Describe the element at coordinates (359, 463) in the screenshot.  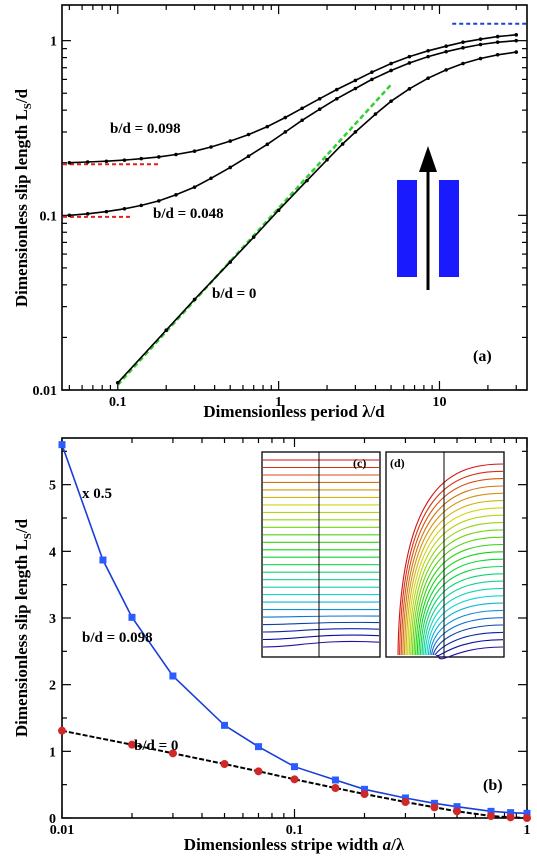
I see `inset-c-label: (c)` at that location.